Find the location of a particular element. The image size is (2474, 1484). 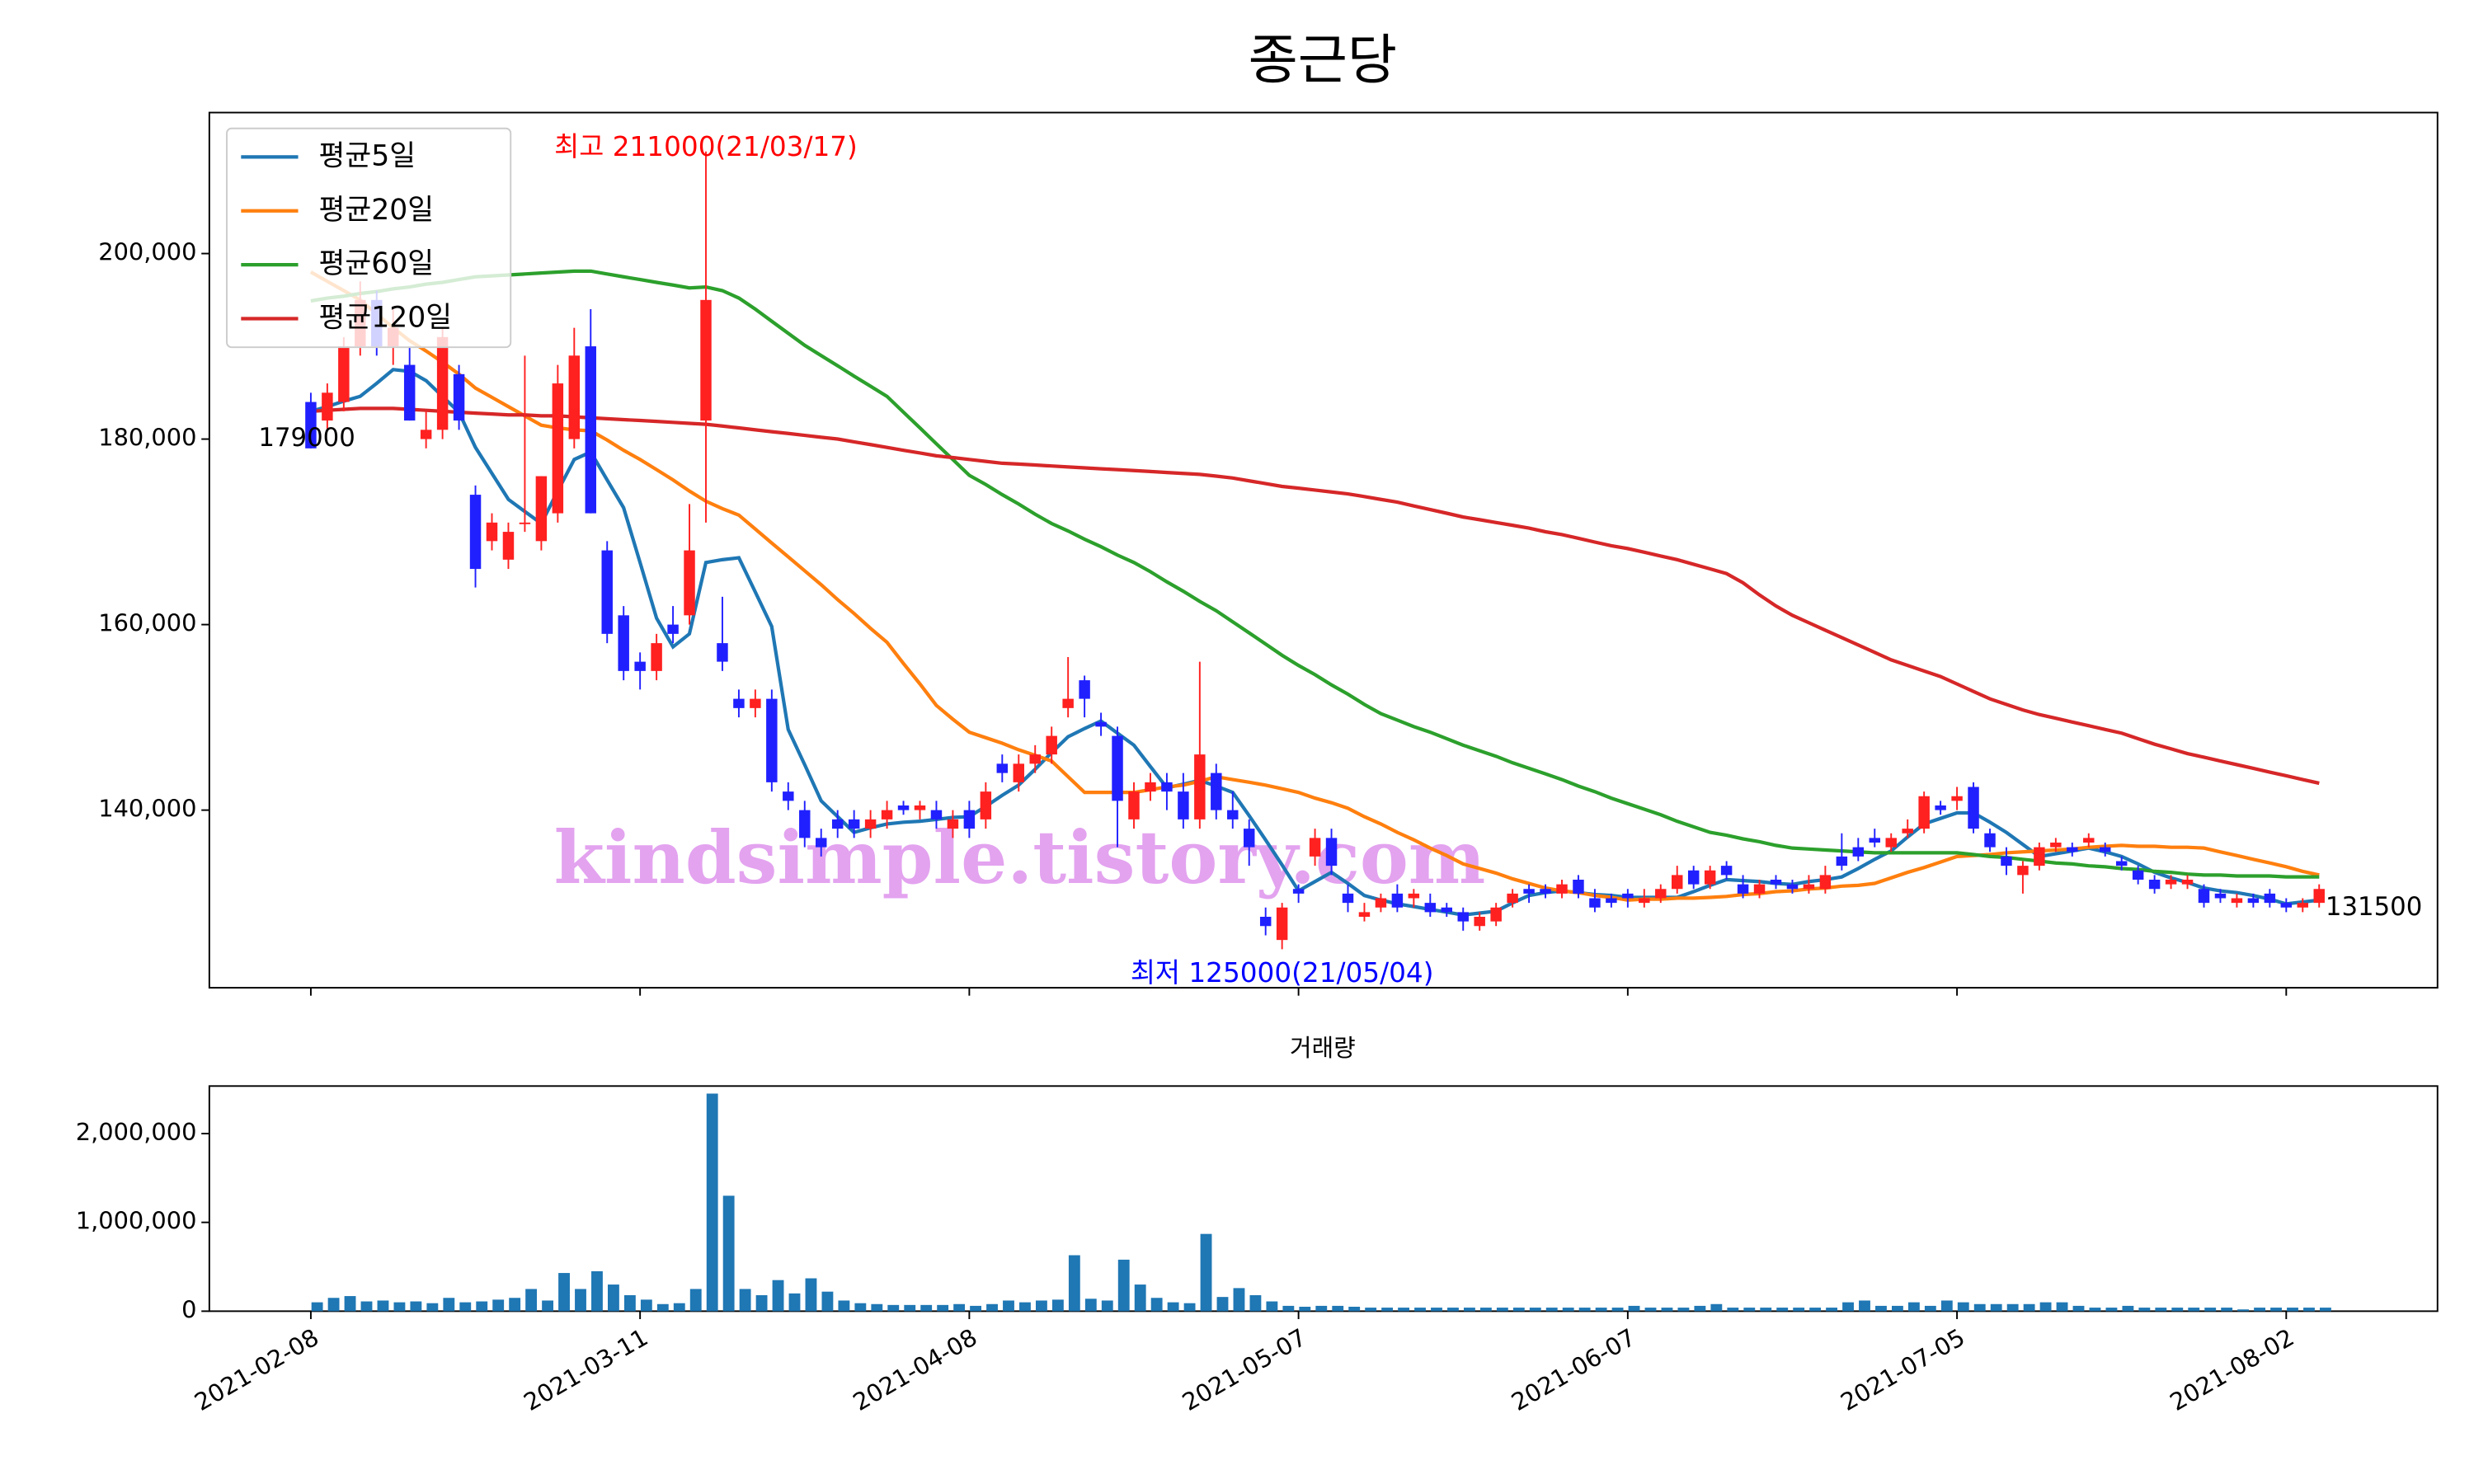

legend-label: 평균120일 is located at coordinates (386, 318).